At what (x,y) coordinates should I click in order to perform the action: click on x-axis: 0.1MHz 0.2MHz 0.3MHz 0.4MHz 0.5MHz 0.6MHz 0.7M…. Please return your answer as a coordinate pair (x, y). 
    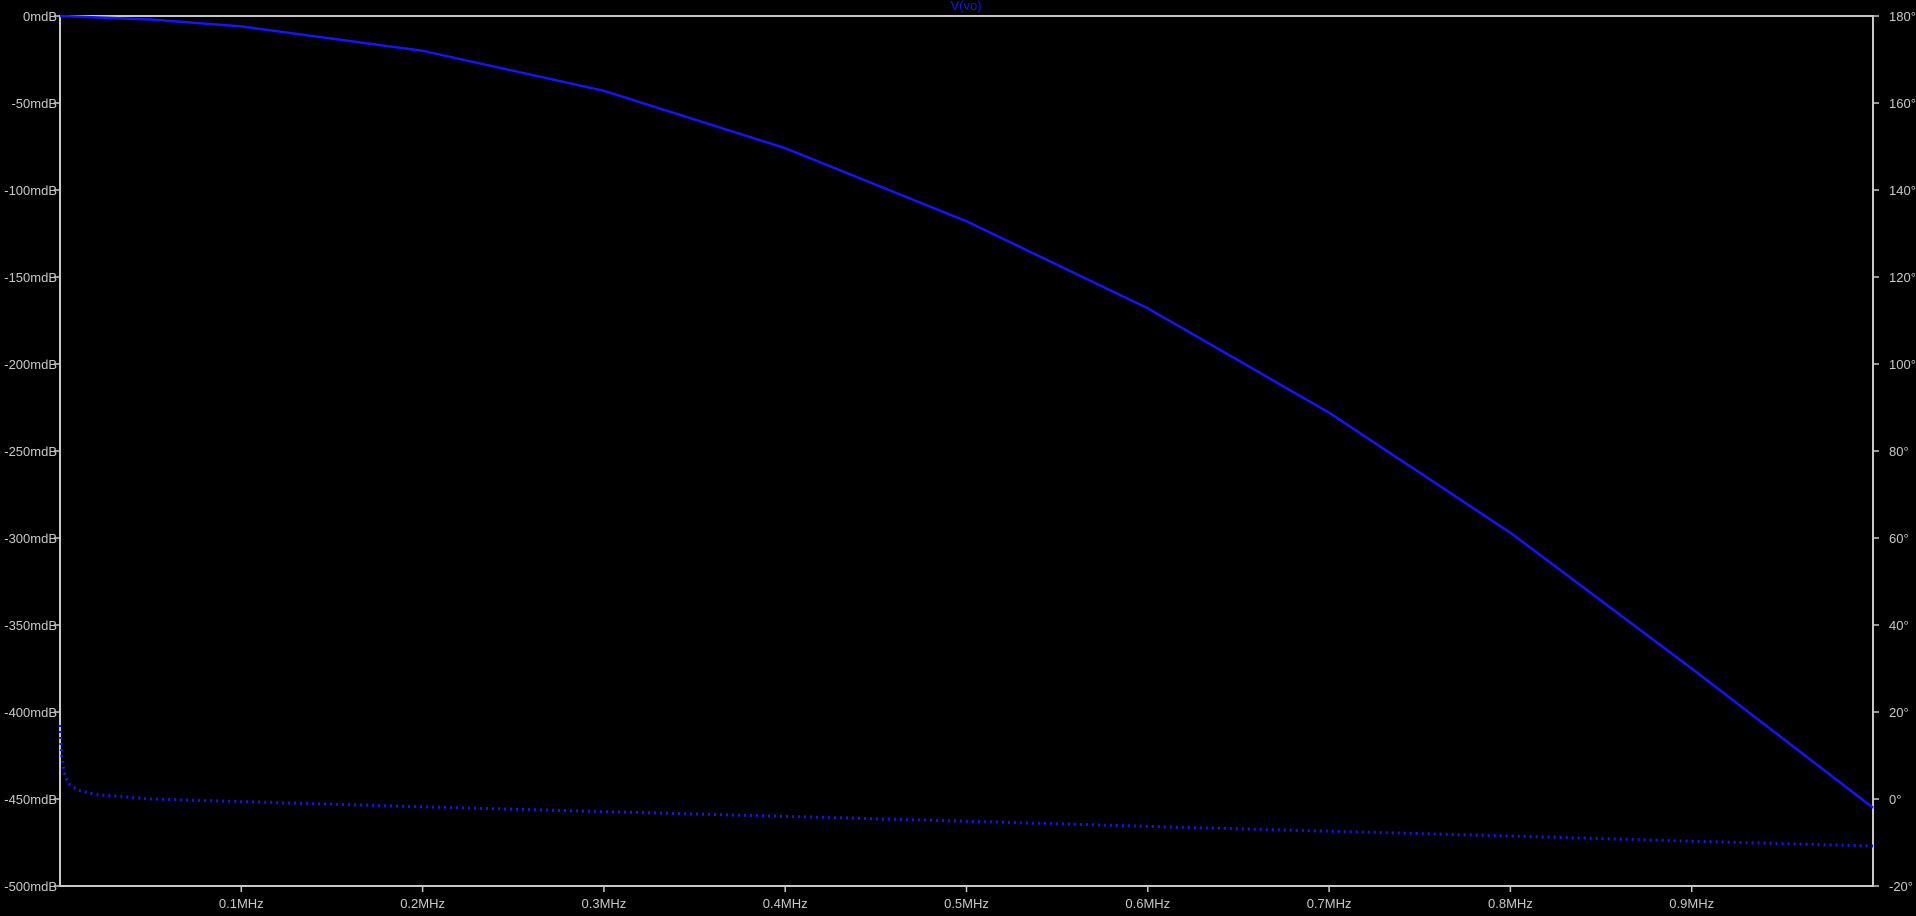
    Looking at the image, I should click on (966, 898).